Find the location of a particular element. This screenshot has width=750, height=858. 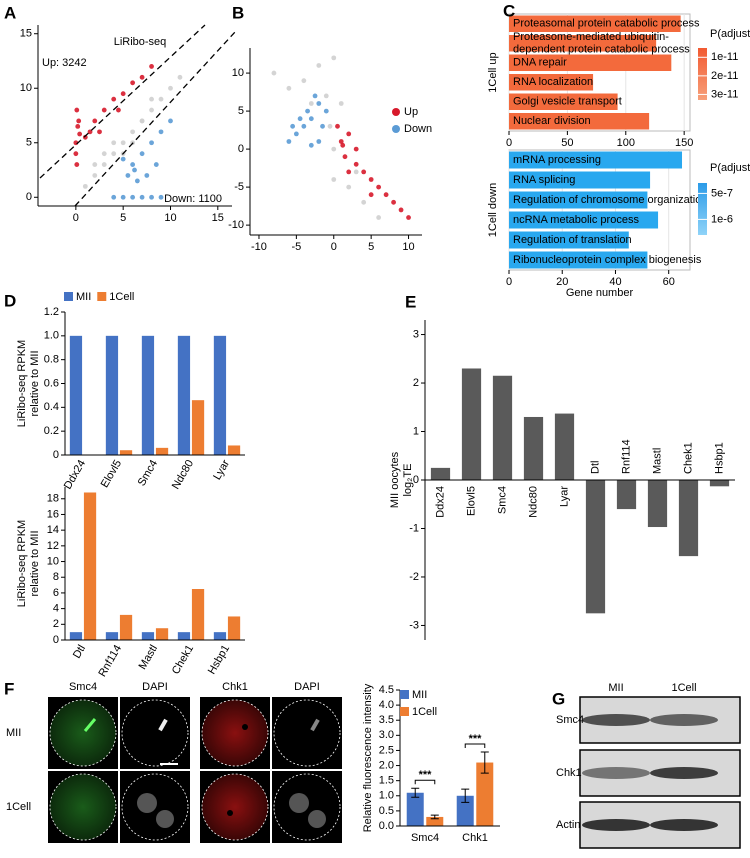

bar-label: Regulation of translation is located at coordinates (572, 240).